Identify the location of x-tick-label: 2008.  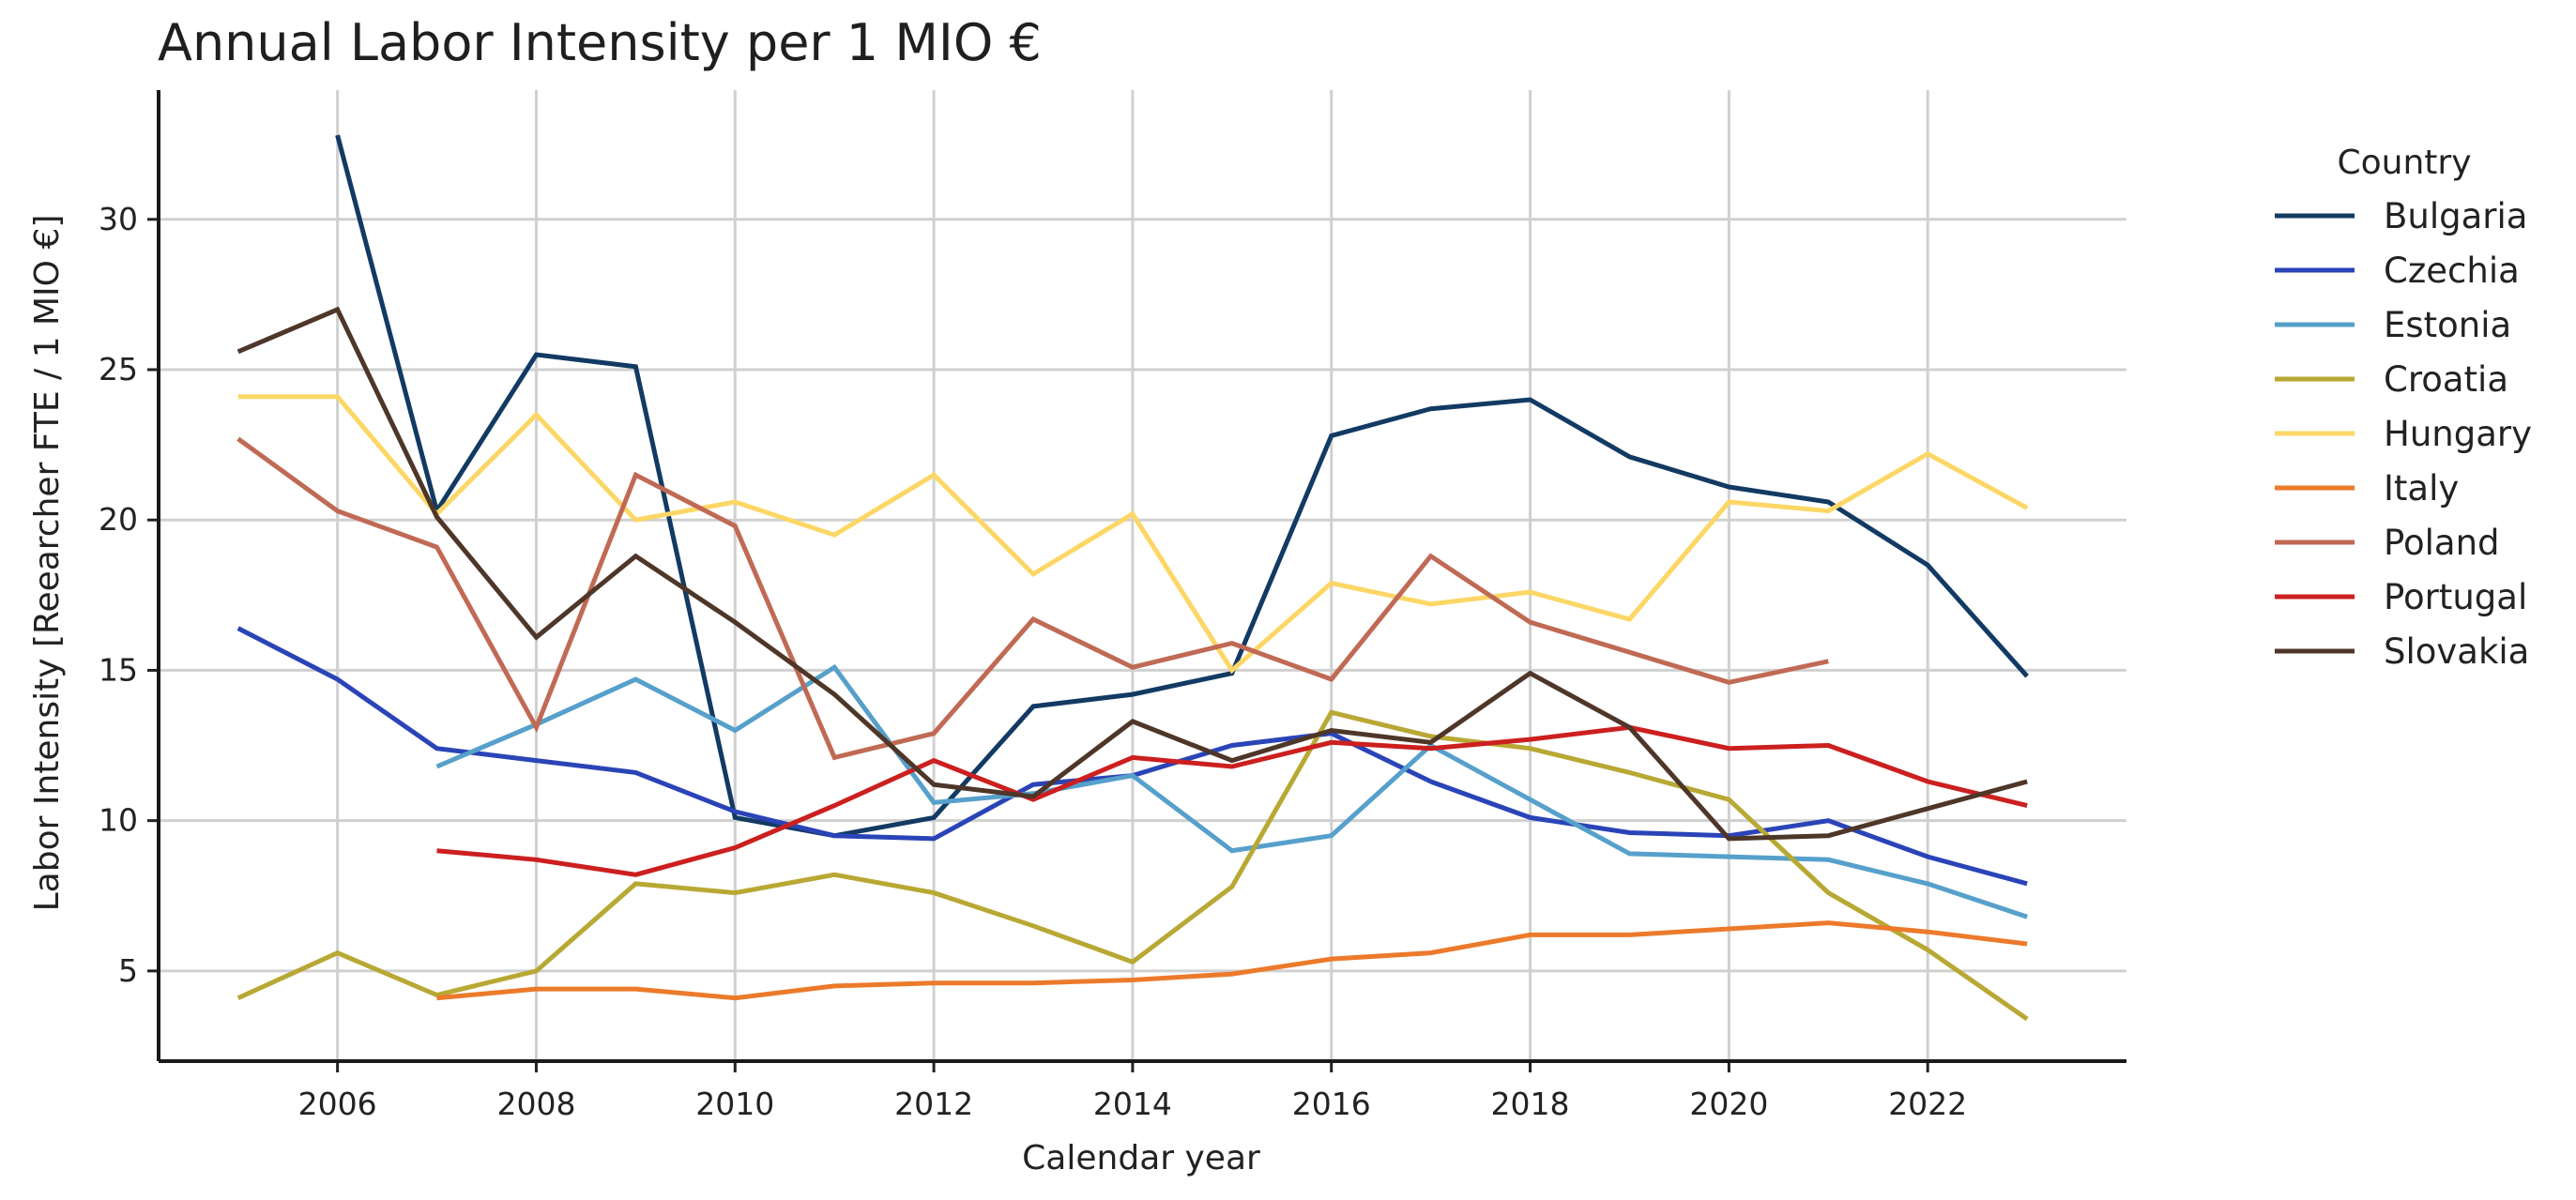
(535, 1104).